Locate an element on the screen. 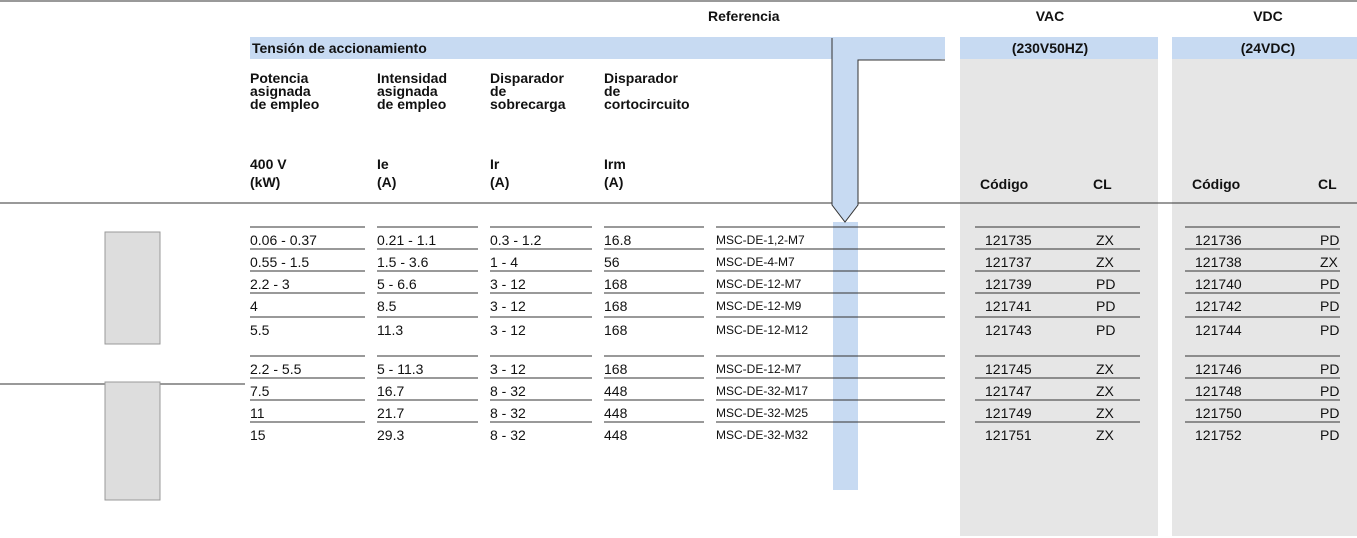 The width and height of the screenshot is (1357, 538). vdc-band is located at coordinates (1264, 287).